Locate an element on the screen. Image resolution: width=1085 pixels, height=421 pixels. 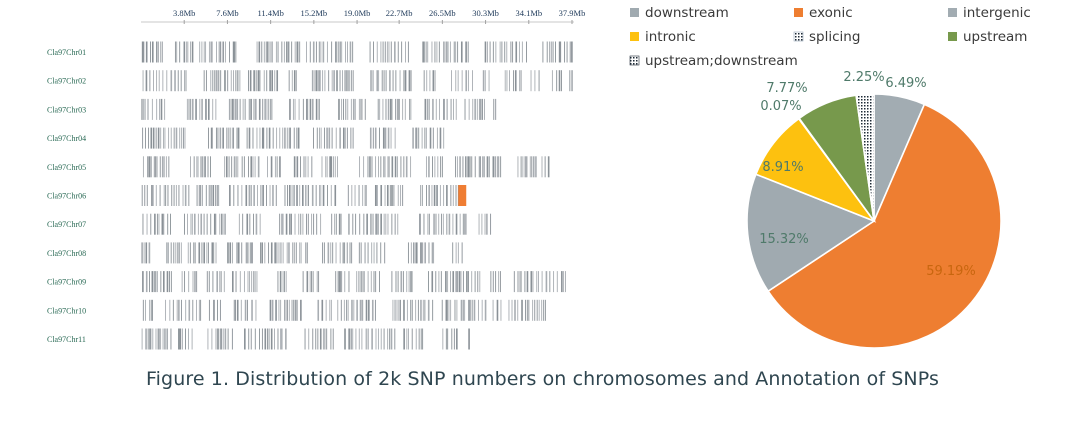
axis-tick-label: 26.5Mb is located at coordinates (442, 13).